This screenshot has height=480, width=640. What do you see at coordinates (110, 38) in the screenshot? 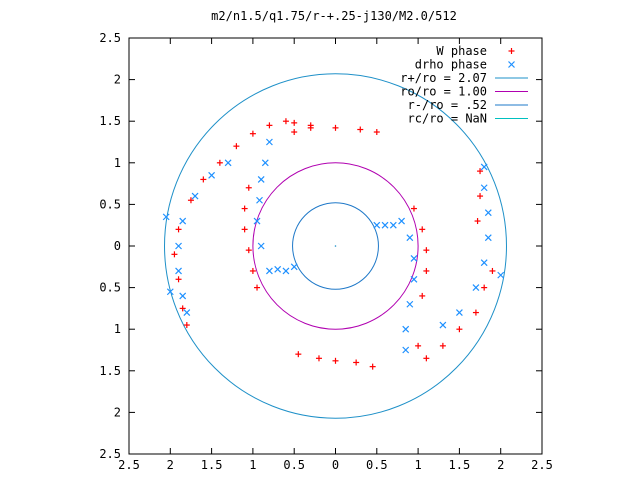
I see `y-tick-label: 2.5` at bounding box center [110, 38].